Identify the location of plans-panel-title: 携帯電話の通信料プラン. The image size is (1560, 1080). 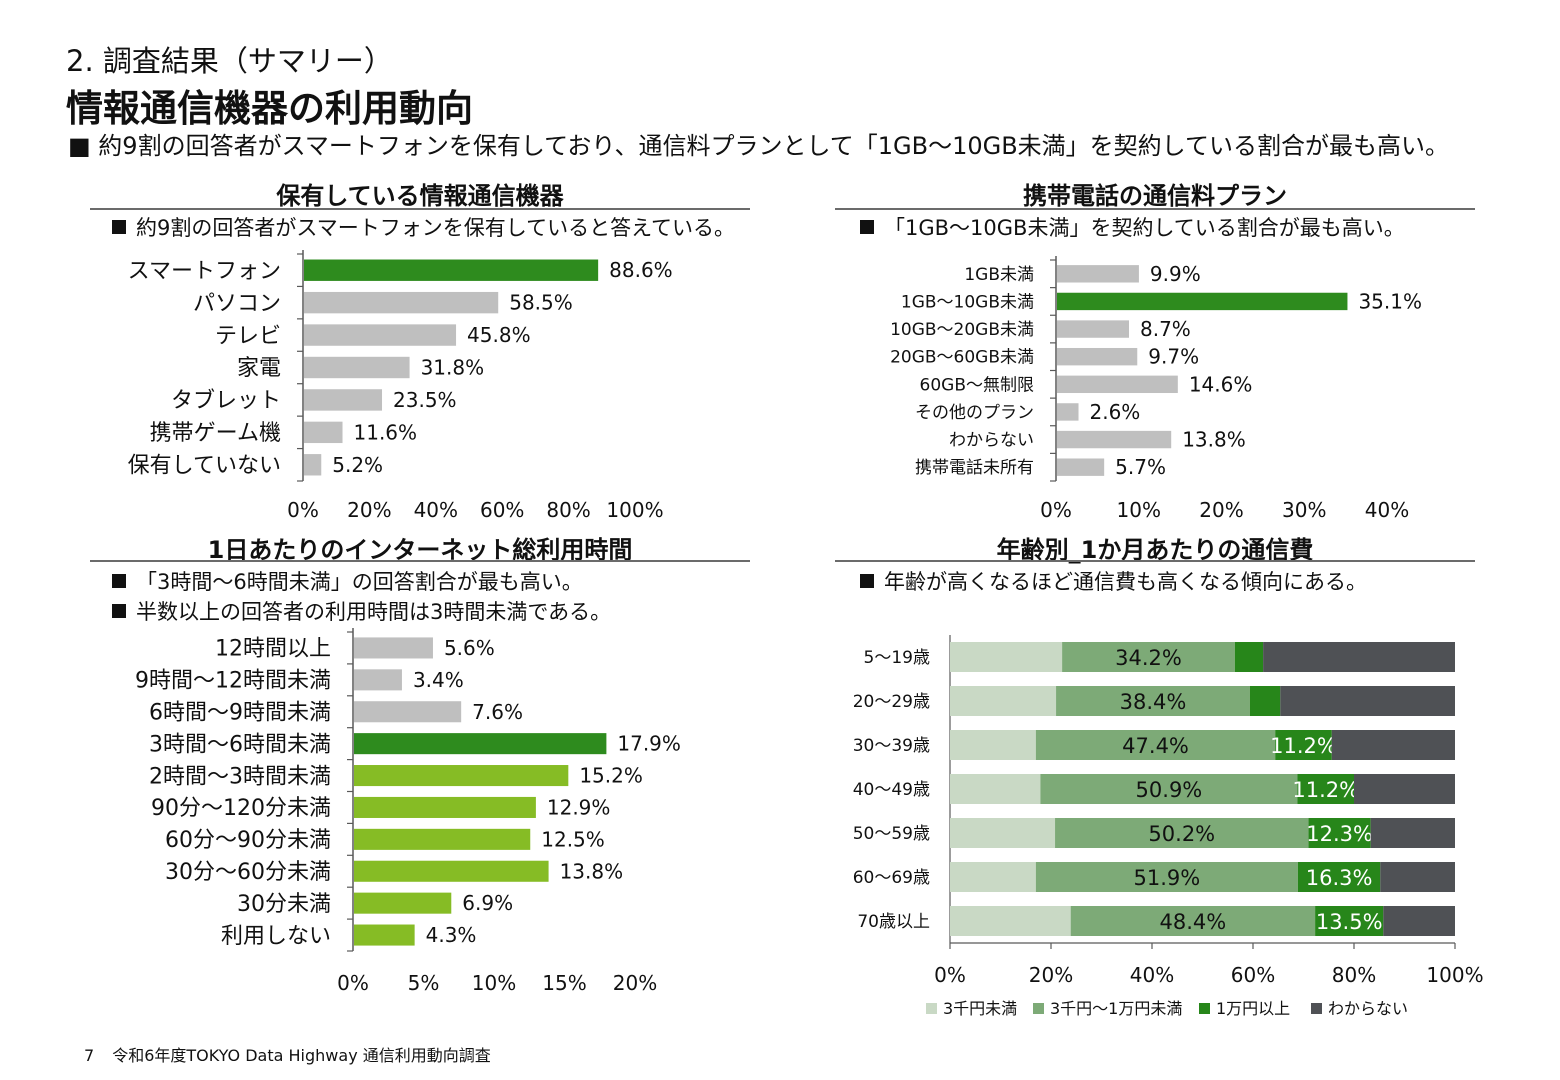
(1155, 196).